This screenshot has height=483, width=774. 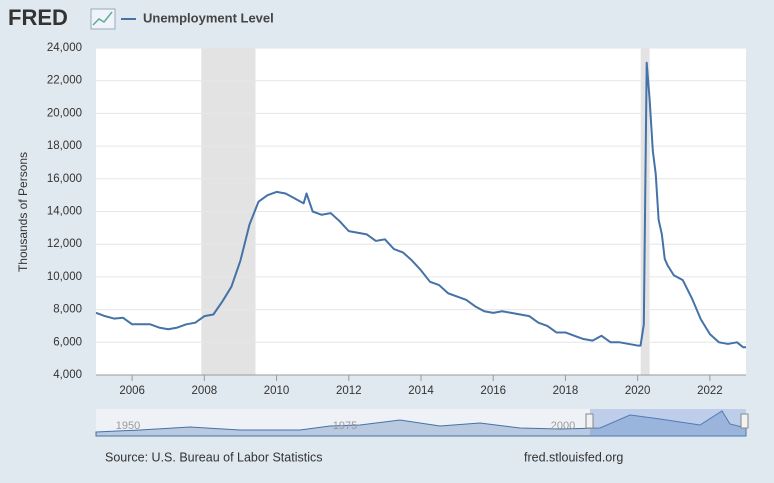 I want to click on site-link: fred.stlouisfed.org, so click(x=573, y=457).